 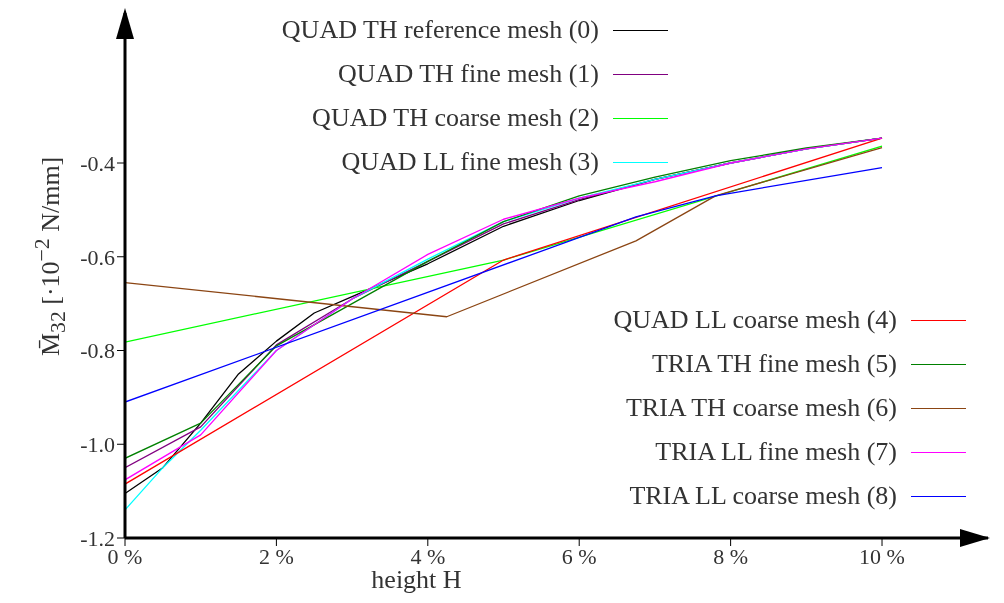 I want to click on legend-label: TRIA LL fine mesh (7), so click(x=776, y=452).